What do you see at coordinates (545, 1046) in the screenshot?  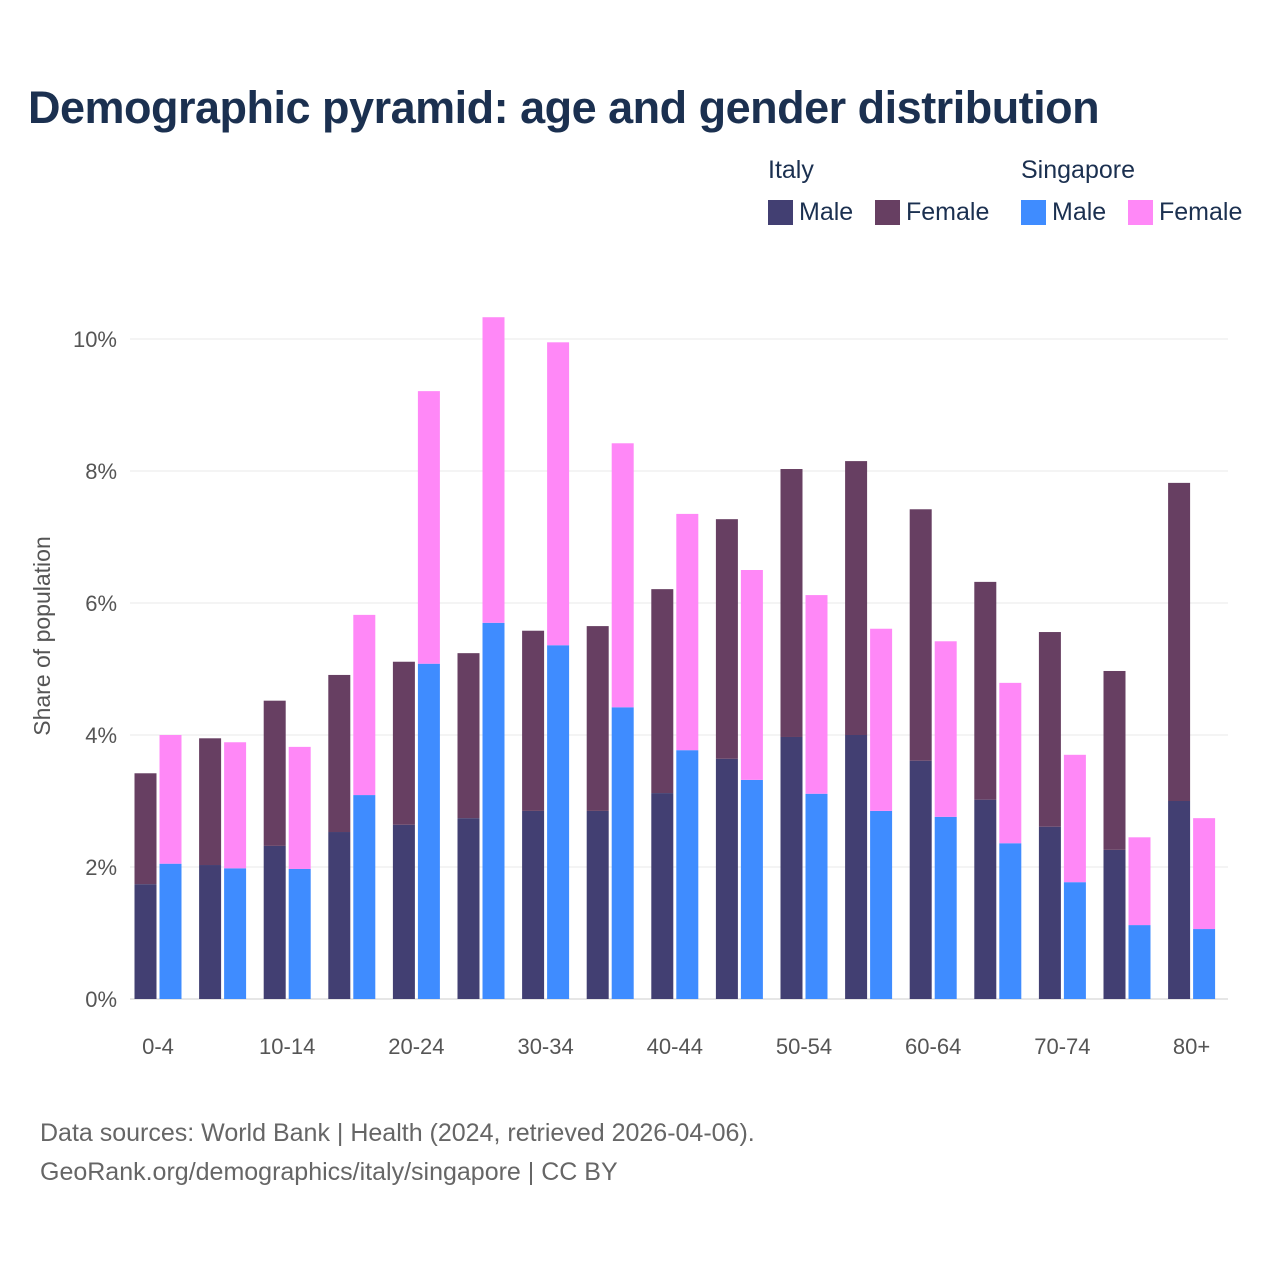 I see `x-tick-label: 30-34` at bounding box center [545, 1046].